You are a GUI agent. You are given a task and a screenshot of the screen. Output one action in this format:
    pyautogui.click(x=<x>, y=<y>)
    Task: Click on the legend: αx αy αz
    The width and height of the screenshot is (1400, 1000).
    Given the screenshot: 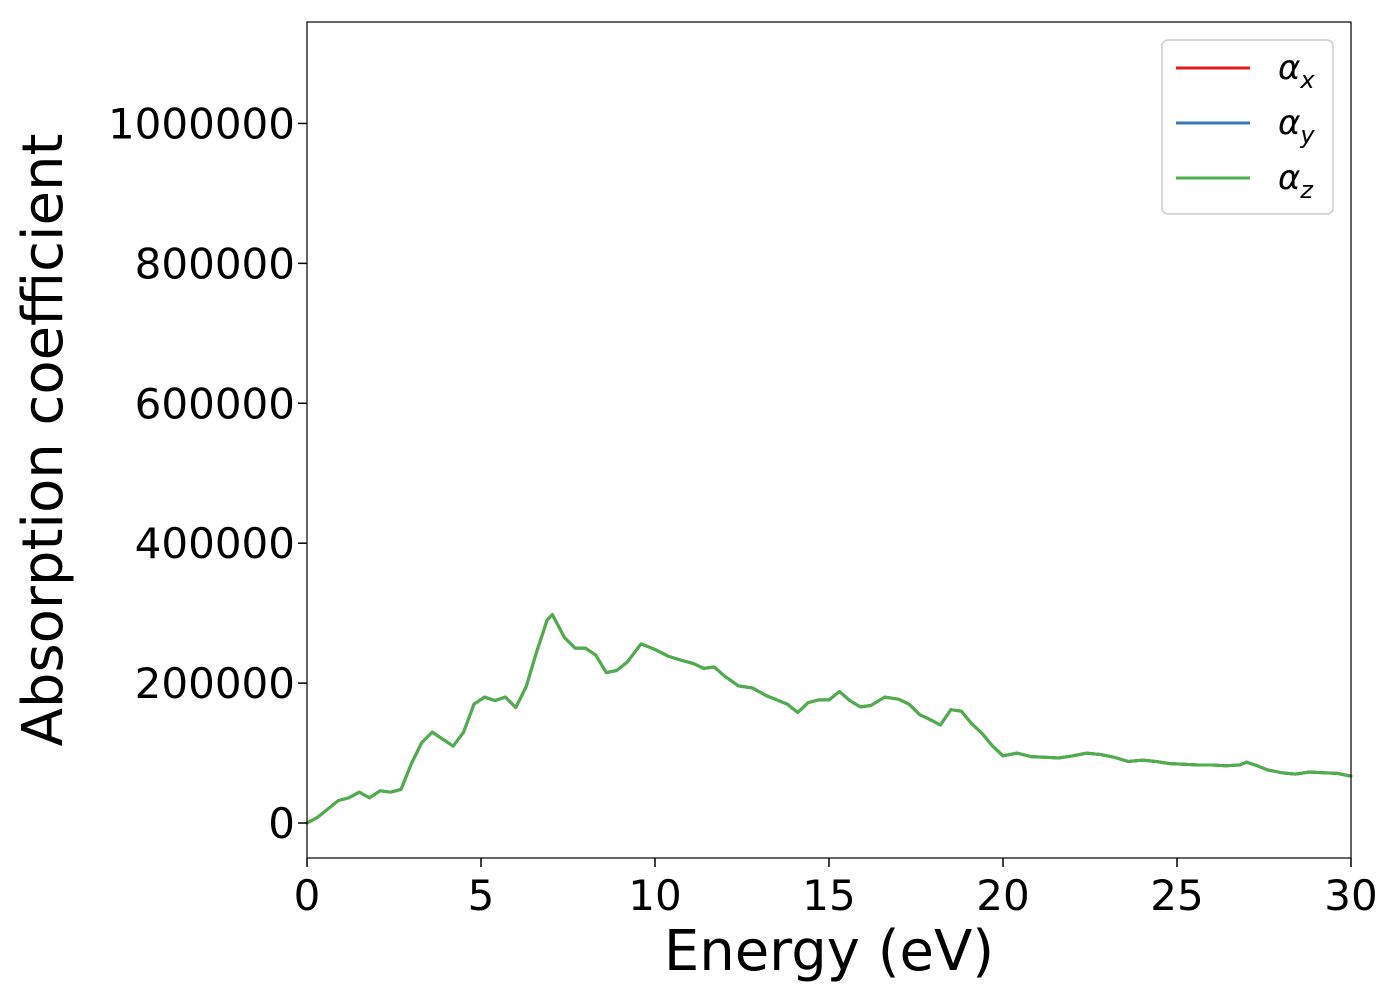 What is the action you would take?
    pyautogui.click(x=1247, y=127)
    